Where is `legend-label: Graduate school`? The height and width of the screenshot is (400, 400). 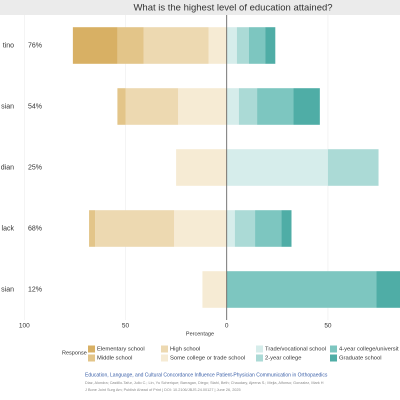 legend-label: Graduate school is located at coordinates (360, 359).